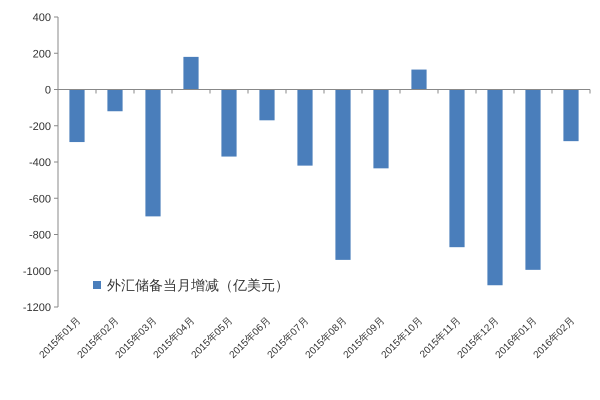 This screenshot has width=600, height=400. I want to click on y-tick-label: -200, so click(39, 126).